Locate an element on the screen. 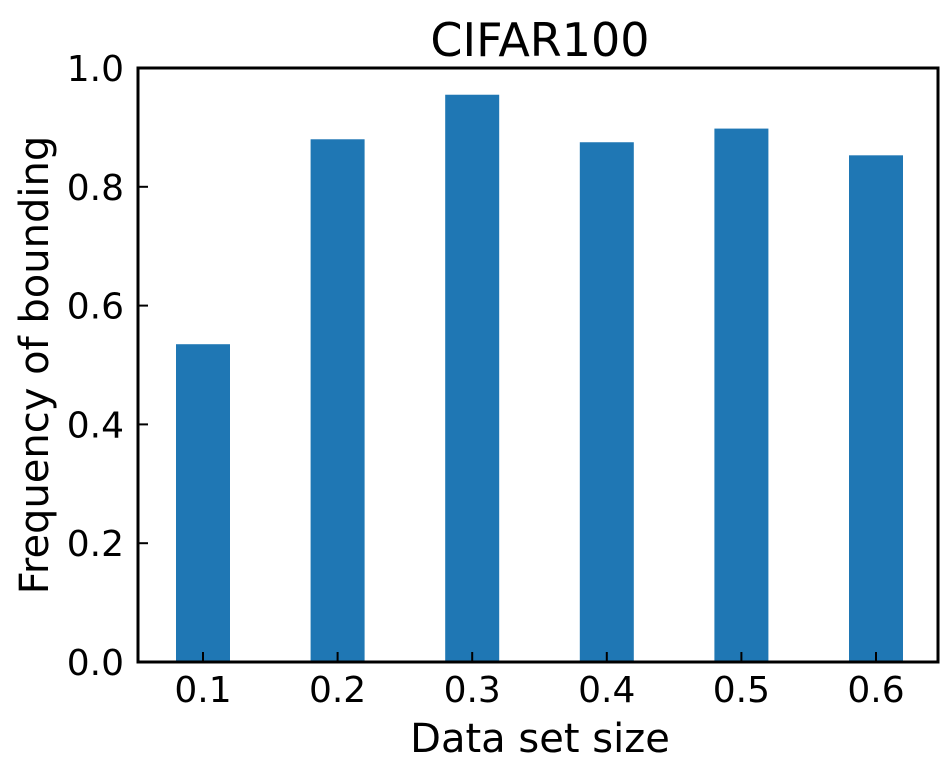 The height and width of the screenshot is (776, 952). bar-0.5 is located at coordinates (741, 395).